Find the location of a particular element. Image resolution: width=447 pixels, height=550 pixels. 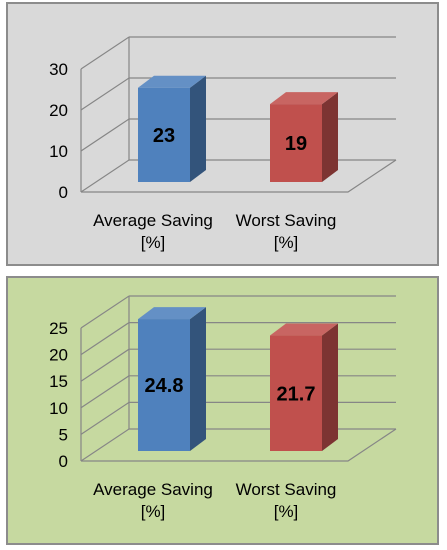

y-tick-label: 15 is located at coordinates (58, 381).